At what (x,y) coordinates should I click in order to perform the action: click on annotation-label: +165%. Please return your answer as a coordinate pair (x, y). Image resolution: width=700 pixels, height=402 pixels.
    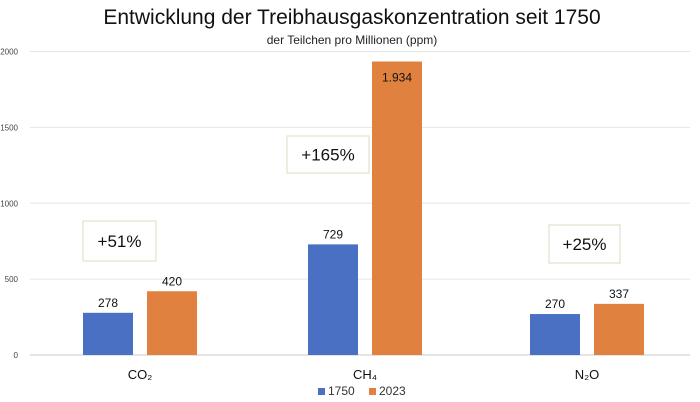
    Looking at the image, I should click on (327, 155).